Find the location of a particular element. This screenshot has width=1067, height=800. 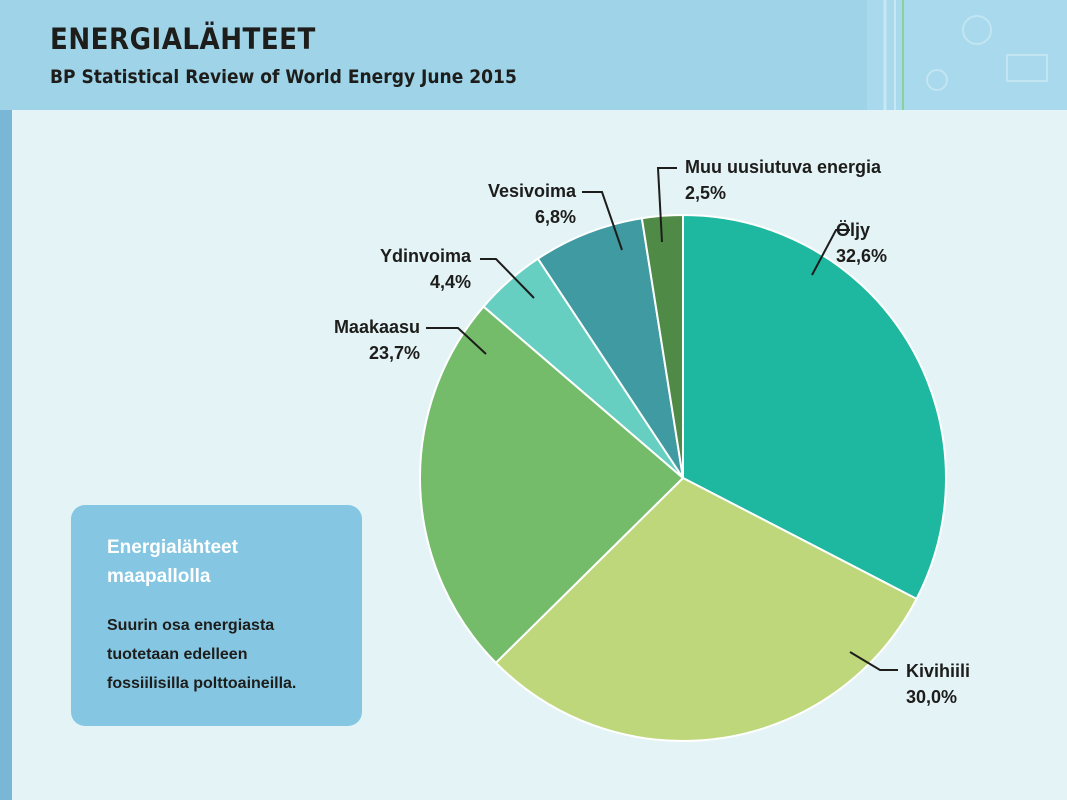

slice-value-kivihiili: 30,0% is located at coordinates (931, 697).